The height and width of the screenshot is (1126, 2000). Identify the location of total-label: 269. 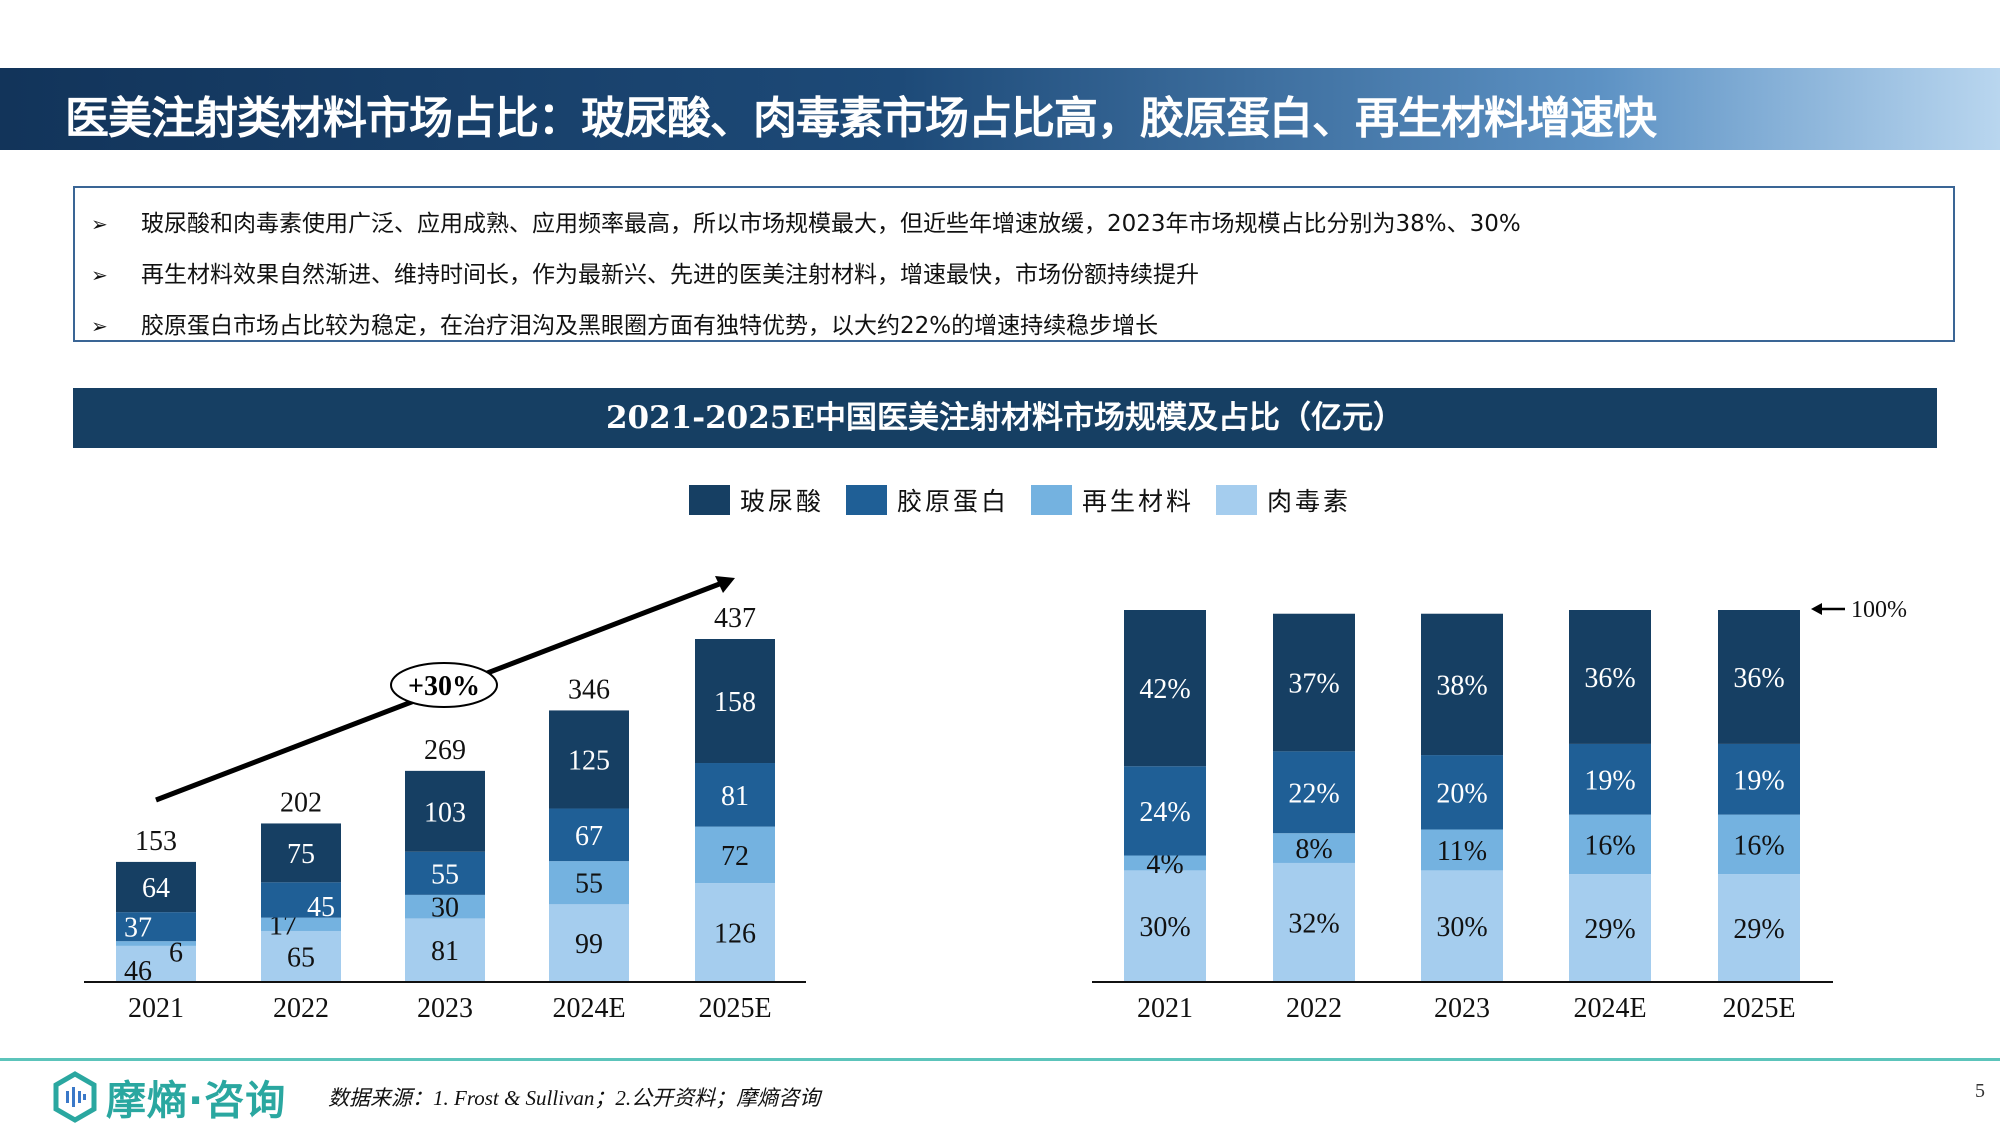
(445, 750).